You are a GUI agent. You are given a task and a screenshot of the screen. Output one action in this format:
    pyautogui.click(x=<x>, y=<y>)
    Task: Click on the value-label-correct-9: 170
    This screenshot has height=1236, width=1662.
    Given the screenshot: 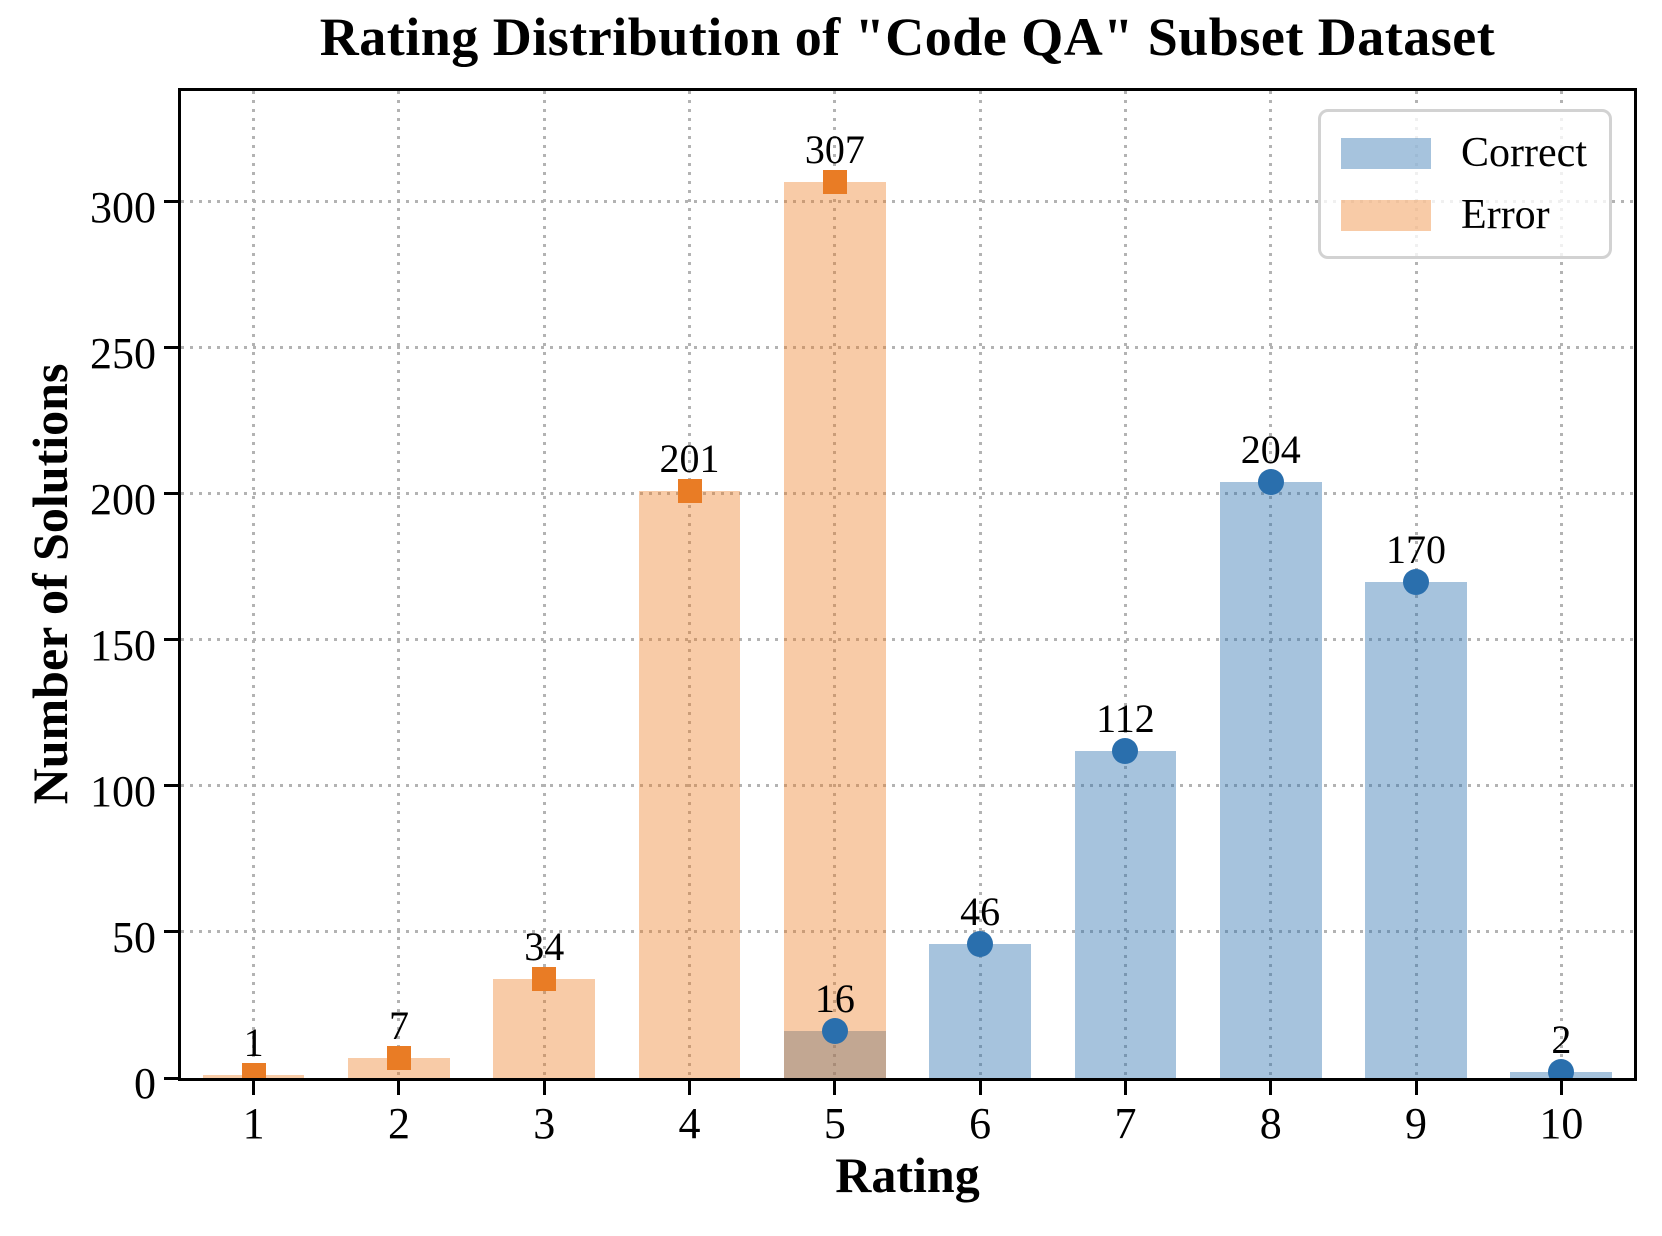 What is the action you would take?
    pyautogui.click(x=1416, y=549)
    